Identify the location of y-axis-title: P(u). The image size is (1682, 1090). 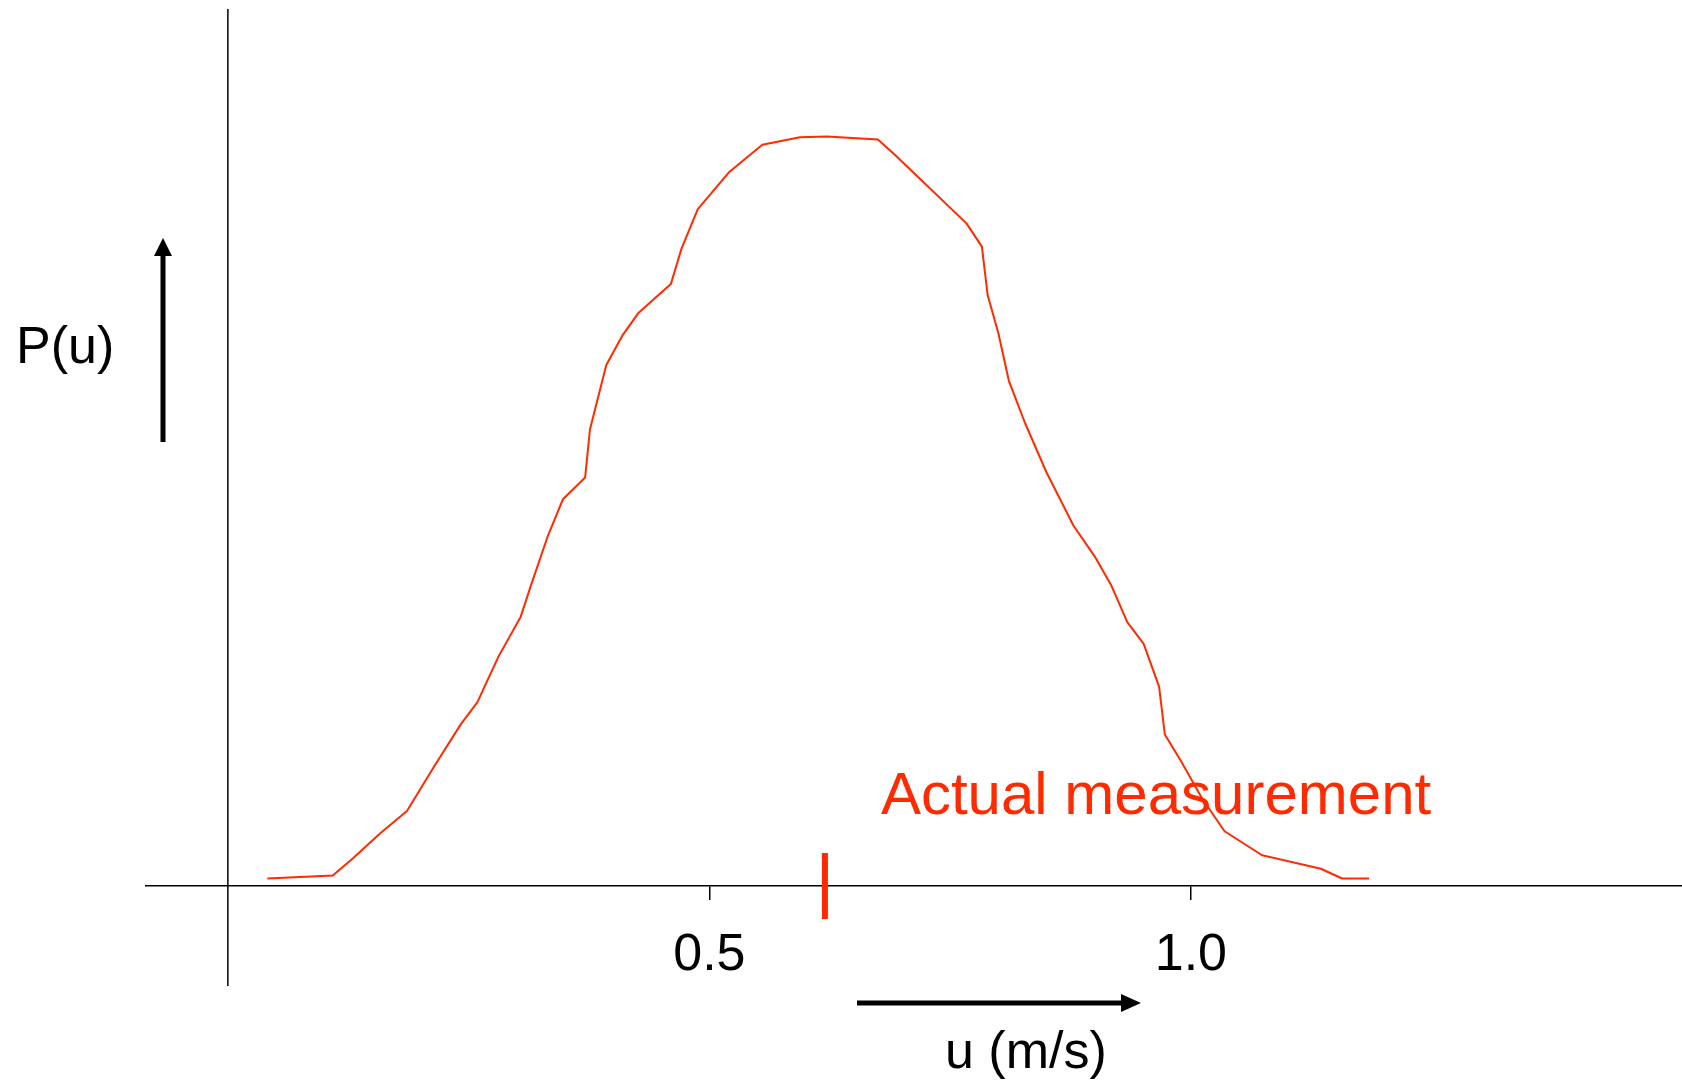
(65, 345).